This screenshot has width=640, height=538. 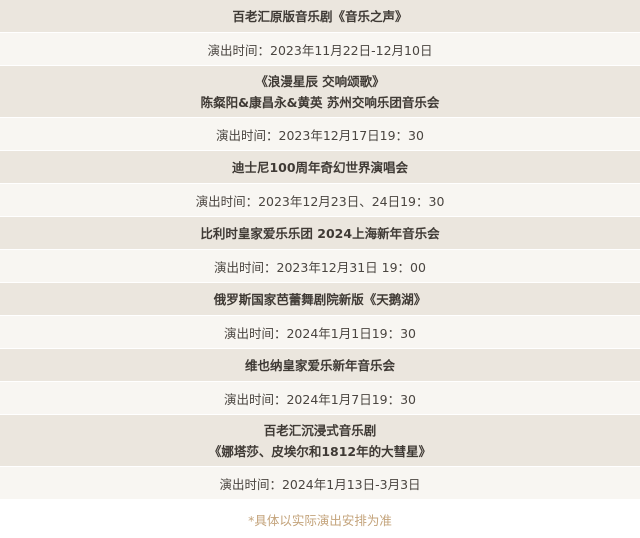 I want to click on event-date: 演出时间：2023年12月17日19：30, so click(x=320, y=134).